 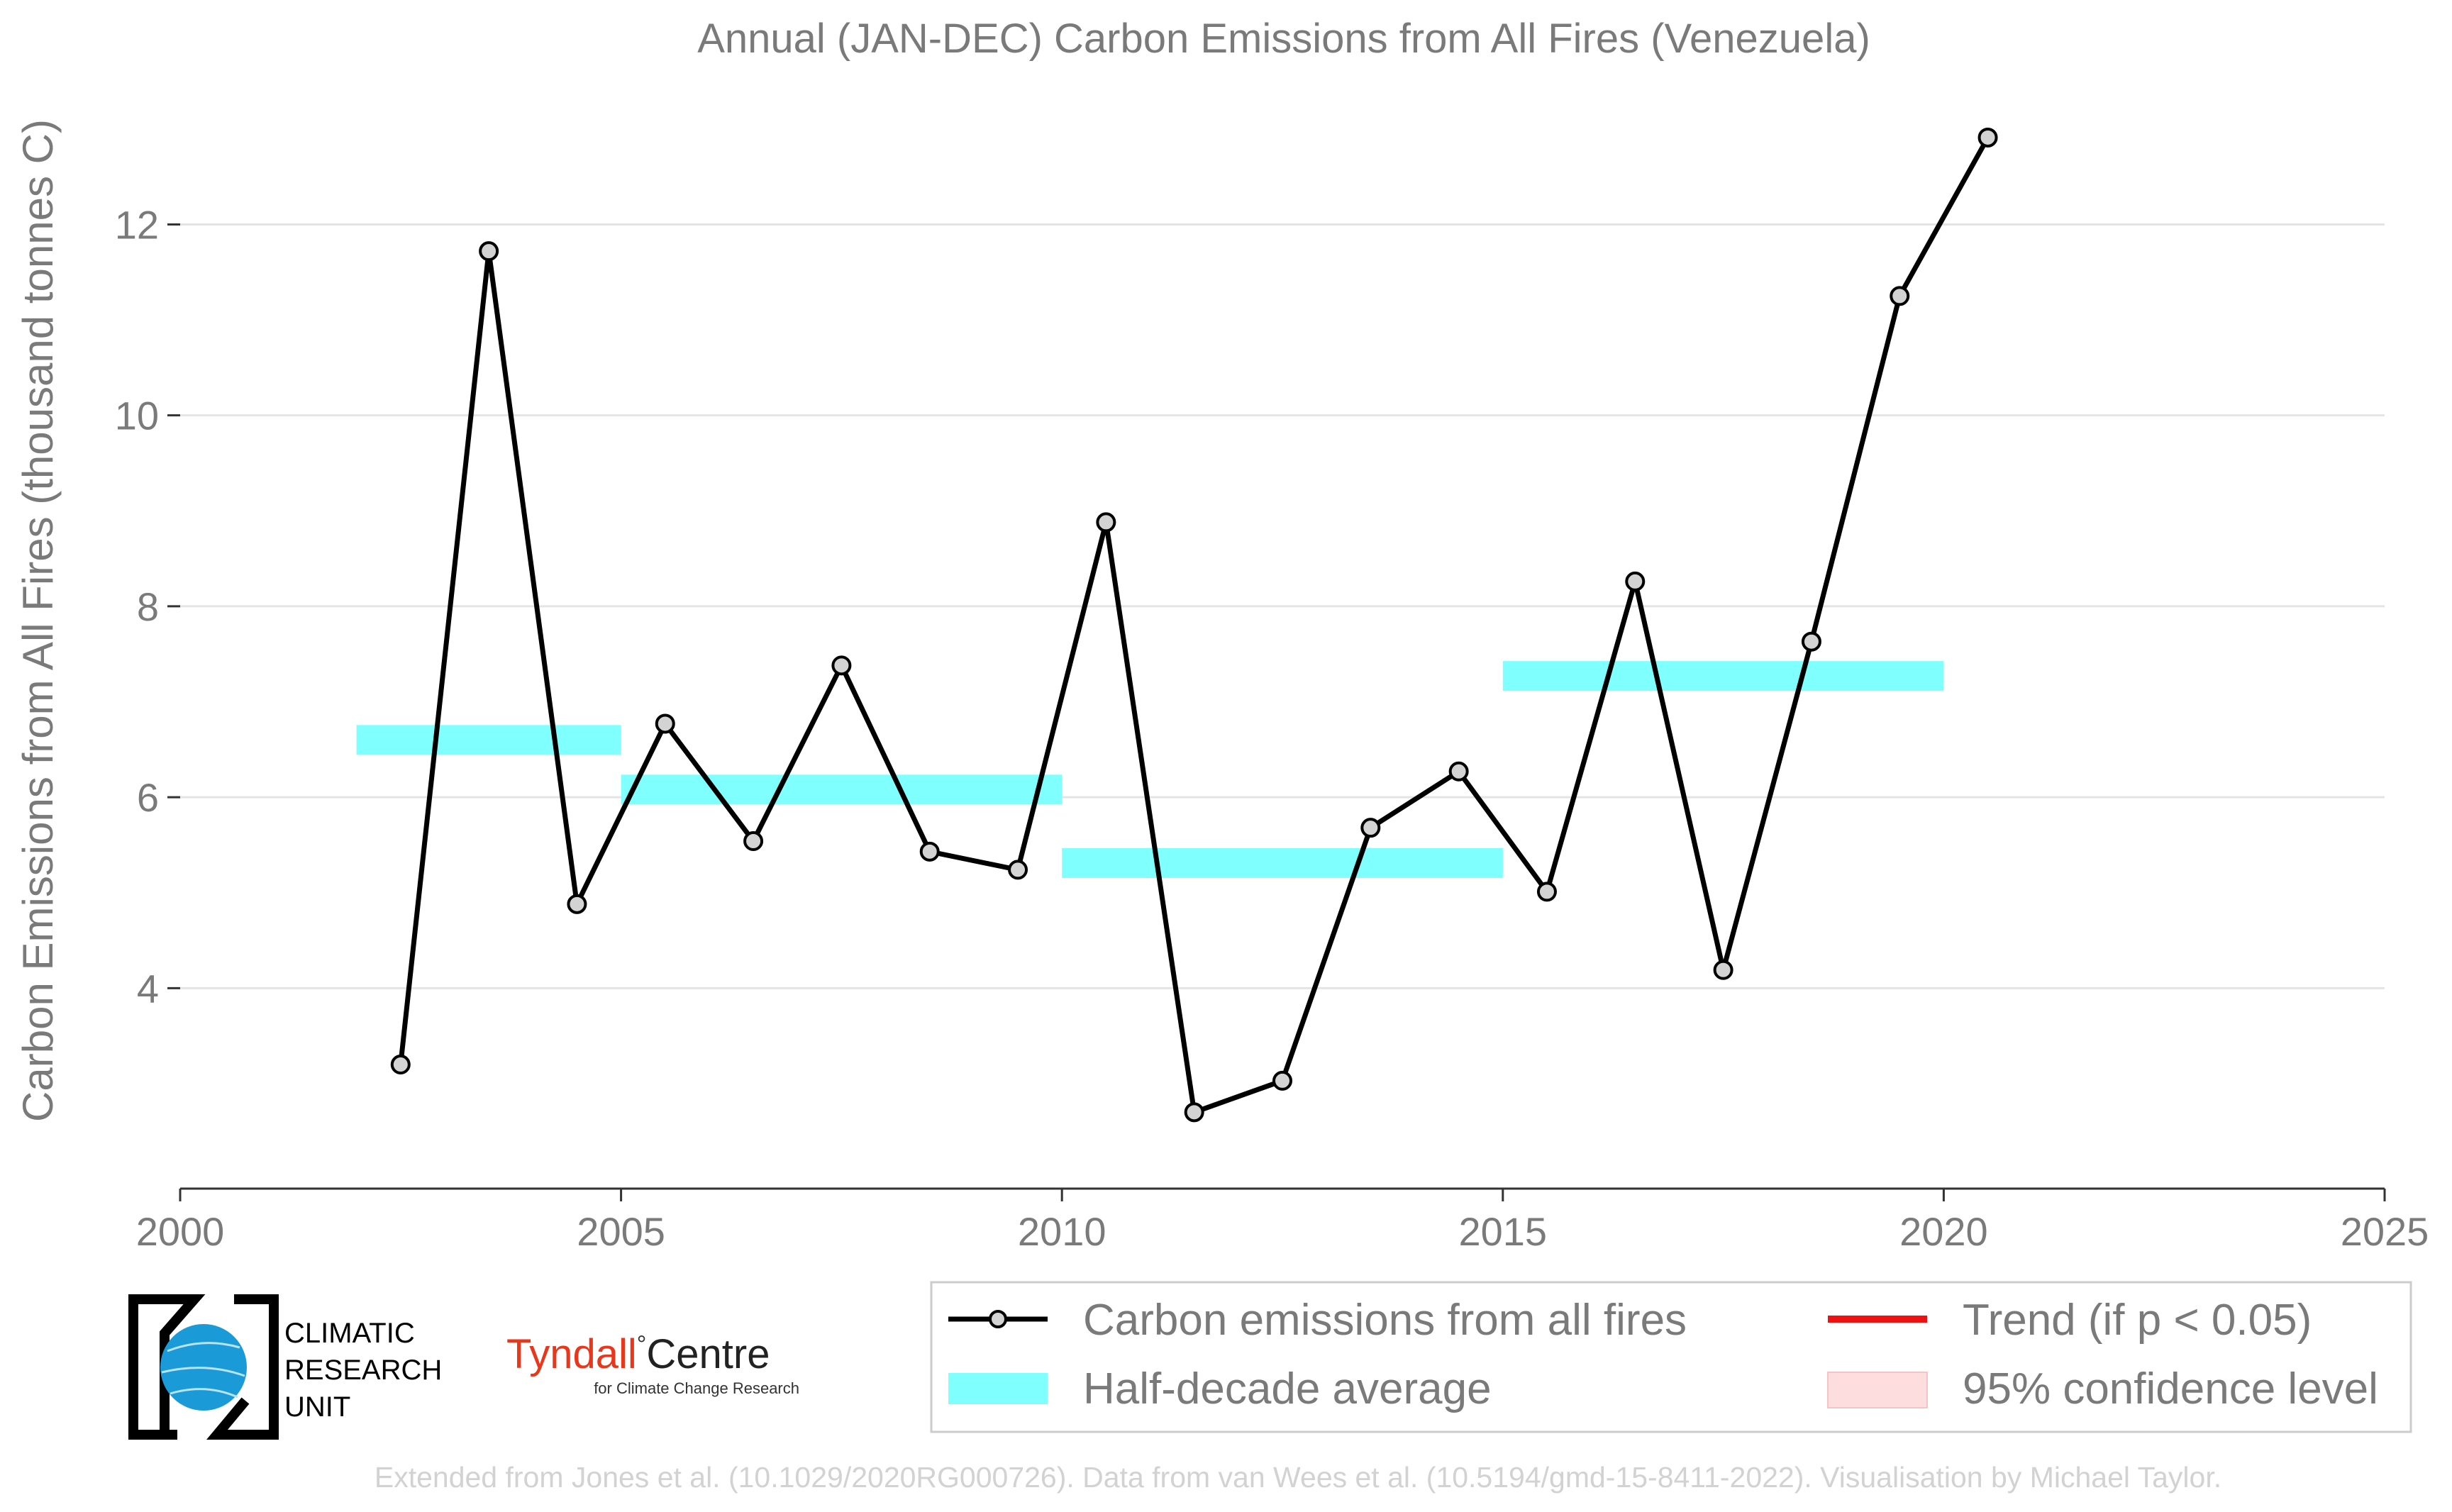 I want to click on tyndall-centre-word: Centre, so click(x=708, y=1354).